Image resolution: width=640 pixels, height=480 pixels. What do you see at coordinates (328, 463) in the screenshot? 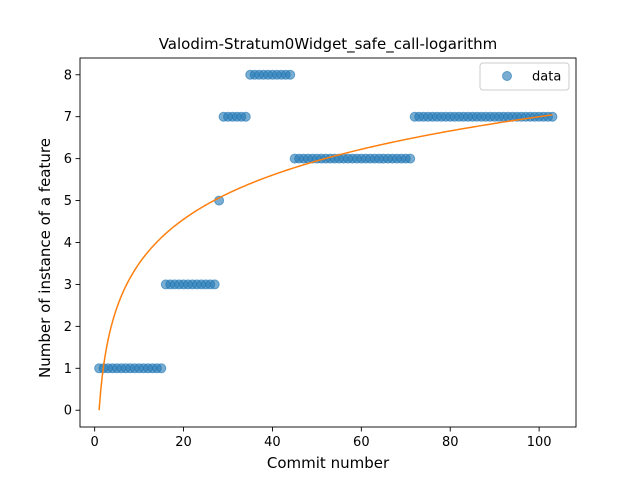
I see `x-axis-title: Commit number` at bounding box center [328, 463].